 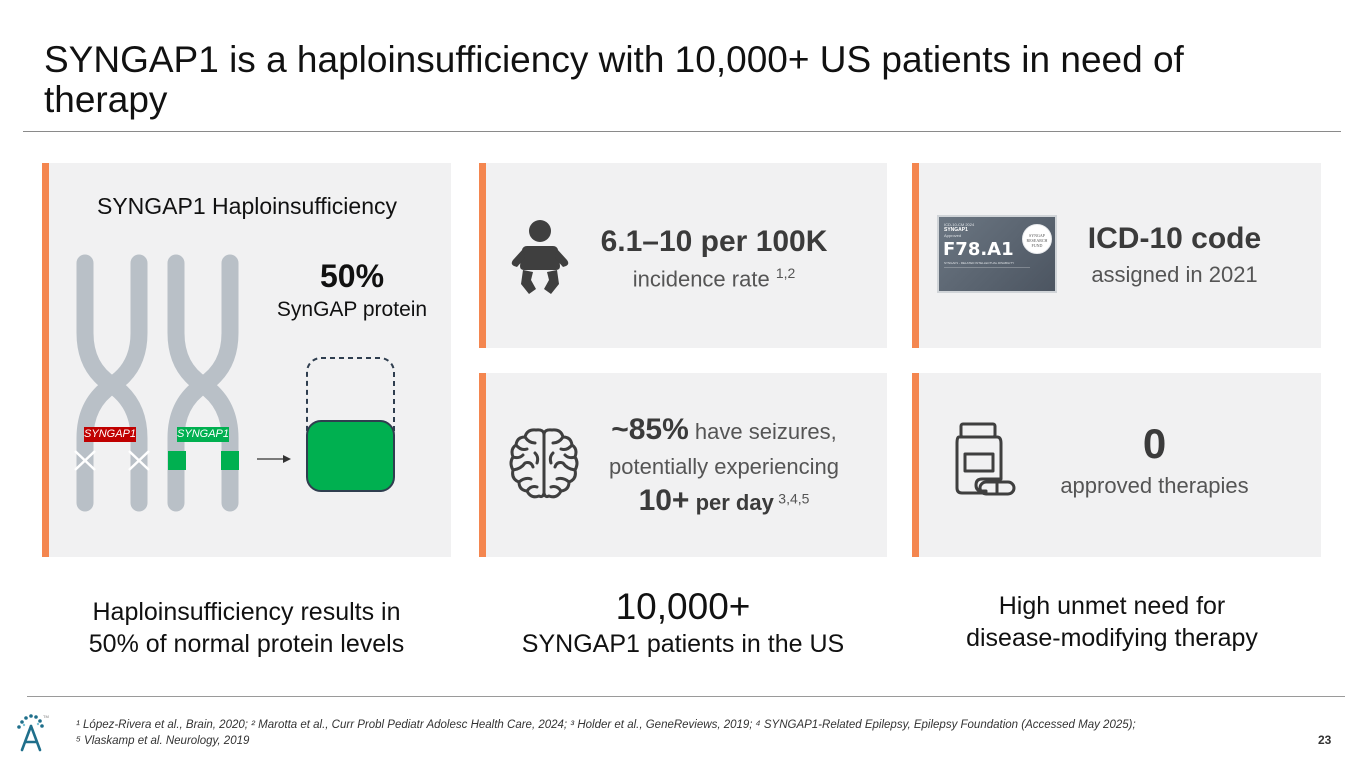 What do you see at coordinates (247, 206) in the screenshot?
I see `haploinsufficiency-heading: SYNGAP1 Haploinsufficiency` at bounding box center [247, 206].